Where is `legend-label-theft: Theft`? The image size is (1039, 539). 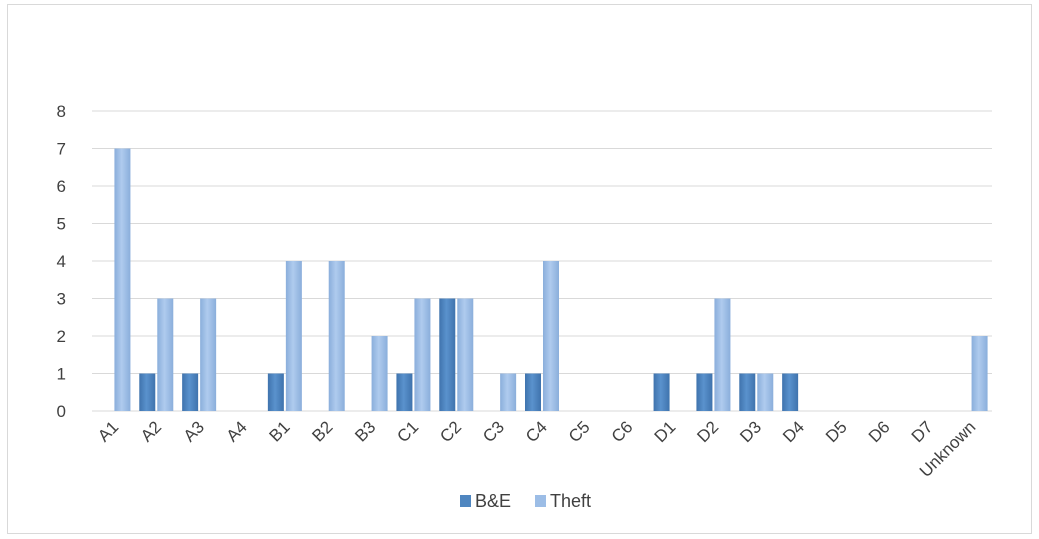
legend-label-theft: Theft is located at coordinates (570, 501).